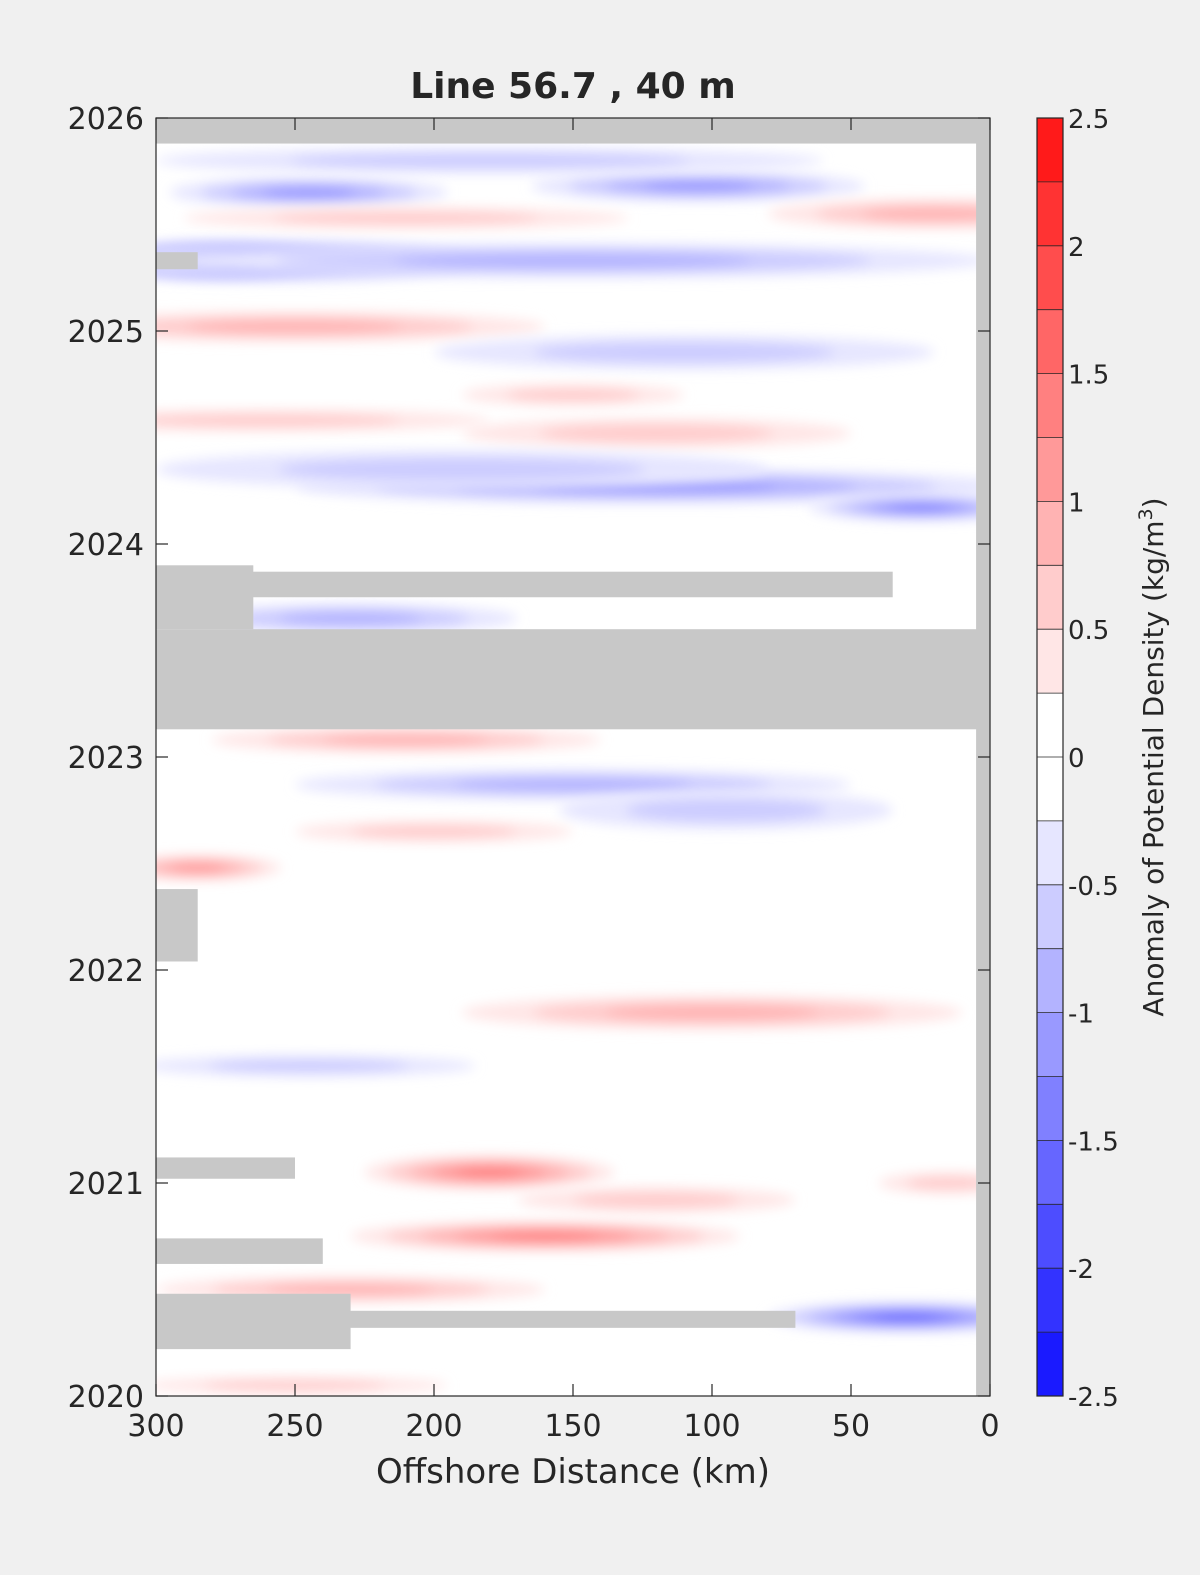 This screenshot has height=1575, width=1200. What do you see at coordinates (1153, 768) in the screenshot?
I see `colorbar-label-main: Anomaly of Potential Density (kg/m` at bounding box center [1153, 768].